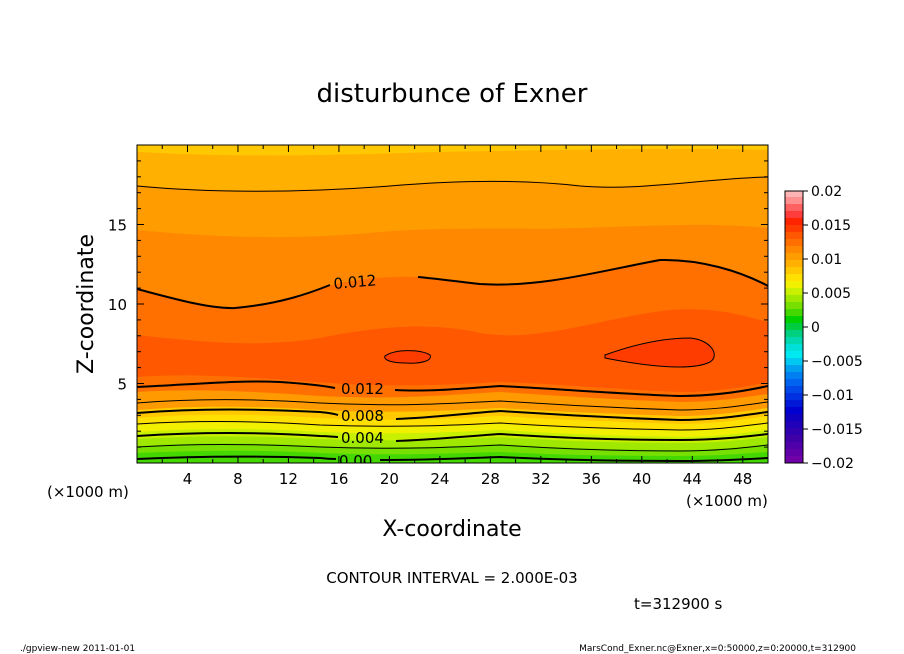 The width and height of the screenshot is (904, 654). Describe the element at coordinates (338, 479) in the screenshot. I see `x-tick-label: 16` at that location.